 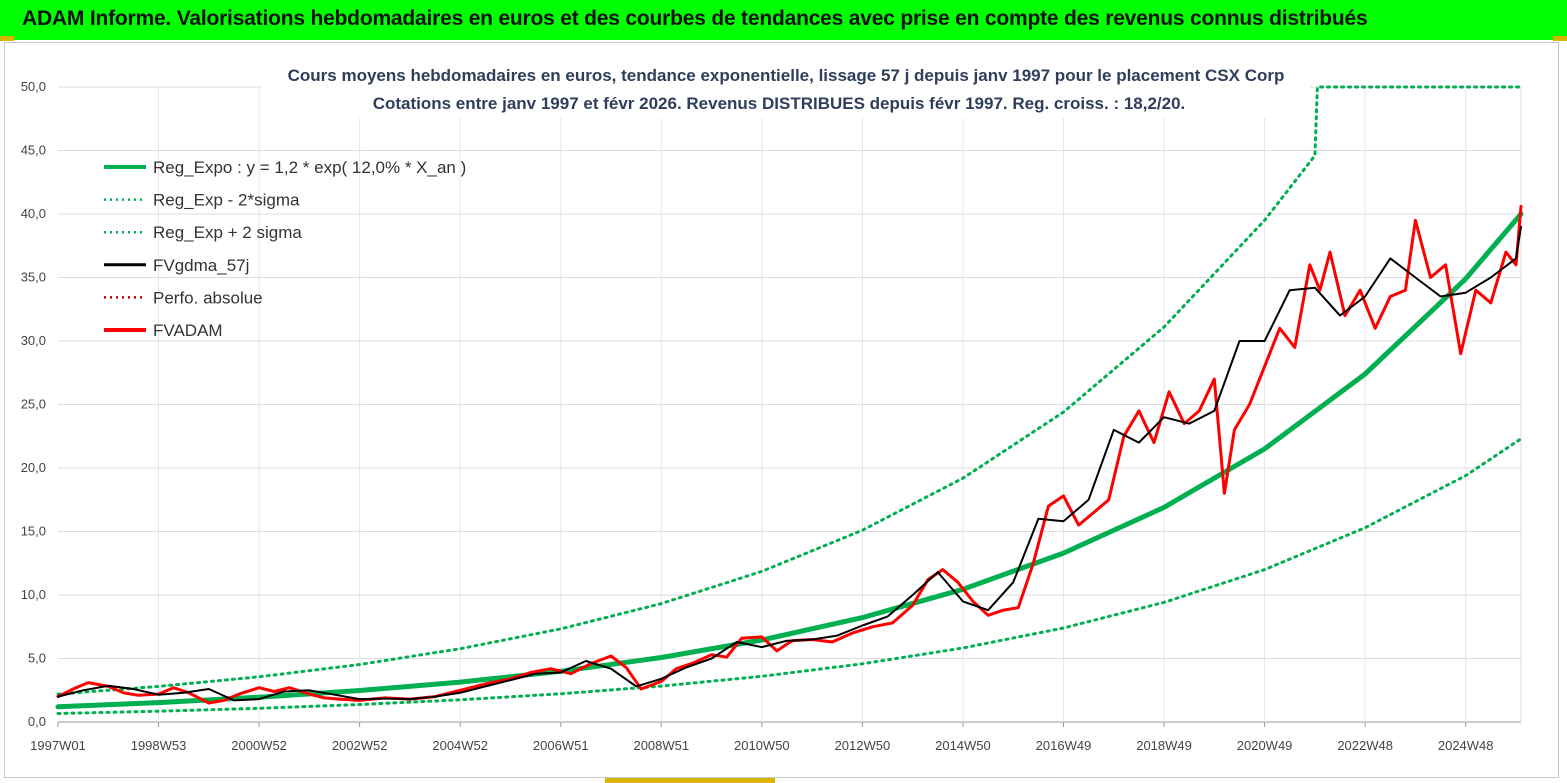 What do you see at coordinates (33, 467) in the screenshot?
I see `y-tick-label: 20,0` at bounding box center [33, 467].